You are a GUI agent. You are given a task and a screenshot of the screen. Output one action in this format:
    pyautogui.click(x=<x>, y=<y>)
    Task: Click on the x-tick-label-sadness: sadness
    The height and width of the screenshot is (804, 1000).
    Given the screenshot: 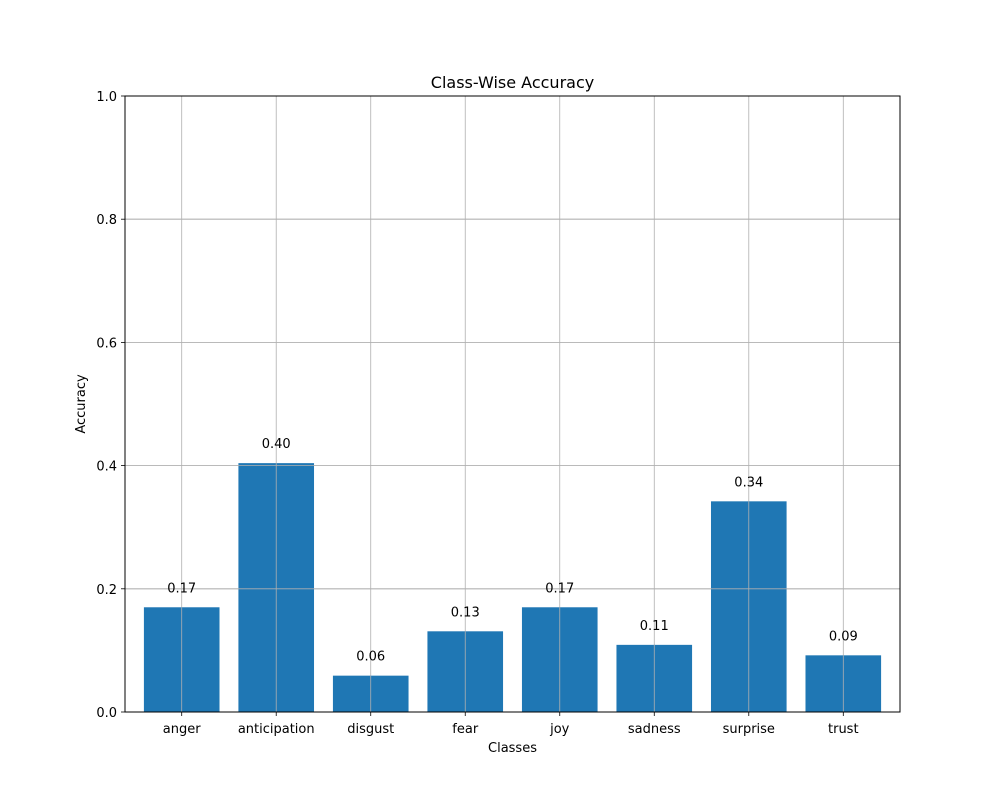 What is the action you would take?
    pyautogui.click(x=654, y=729)
    